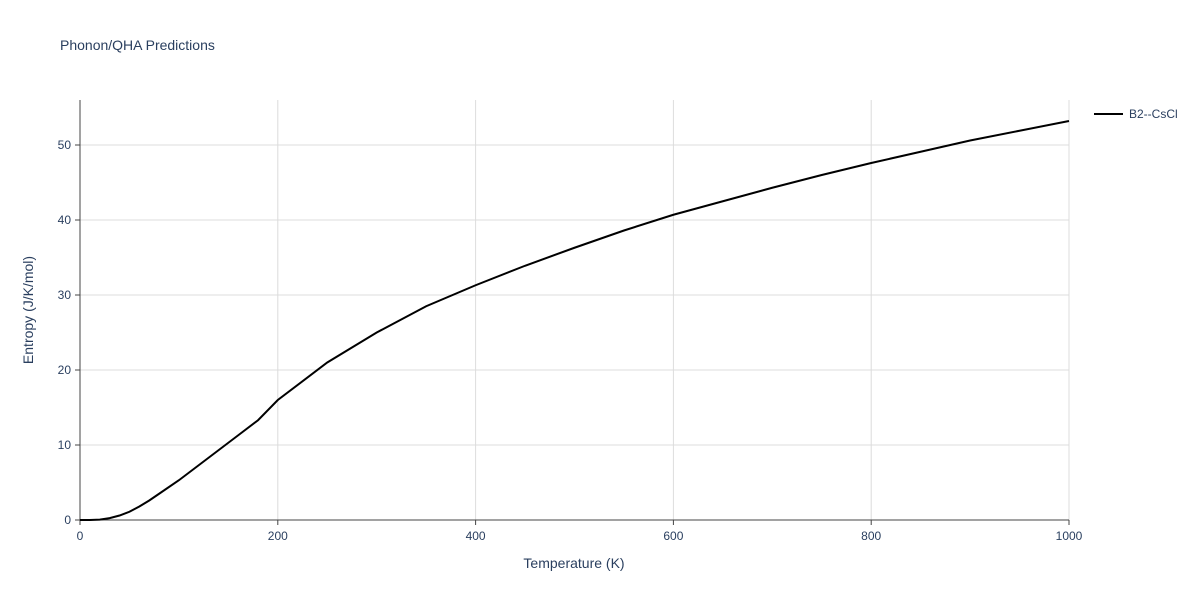 This screenshot has width=1200, height=605. I want to click on y-tick-label: 30, so click(65, 295).